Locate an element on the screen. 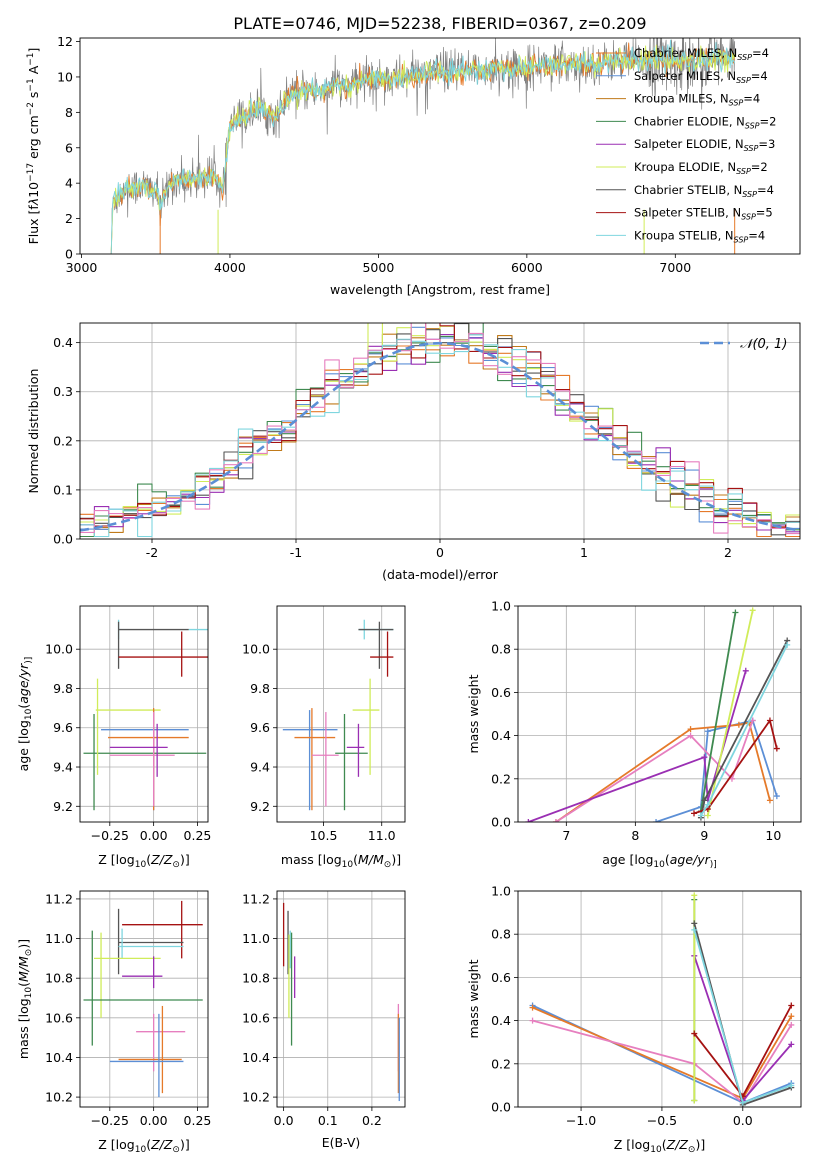 The width and height of the screenshot is (819, 1170). y-tick-label: 2 is located at coordinates (69, 218).